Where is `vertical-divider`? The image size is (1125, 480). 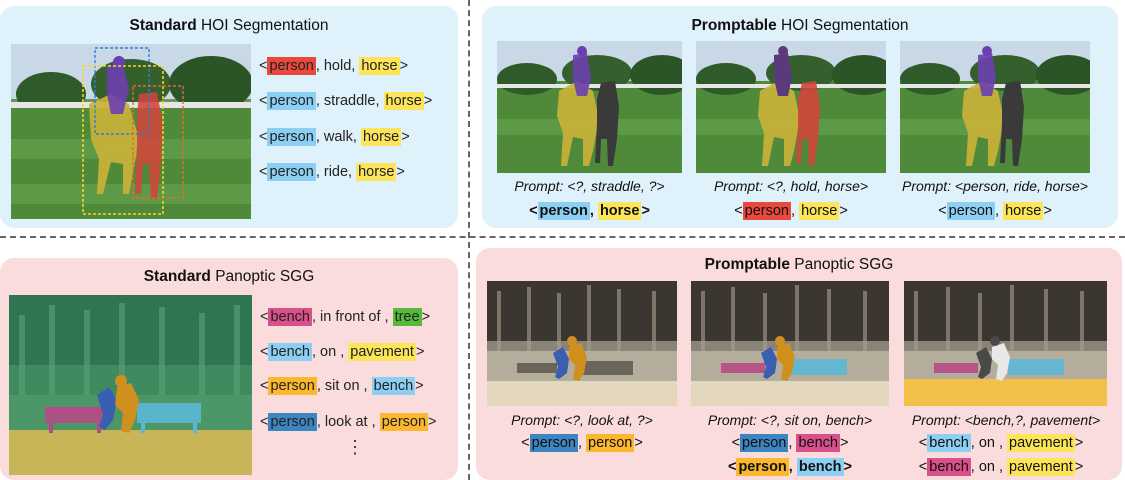 vertical-divider is located at coordinates (469, 240).